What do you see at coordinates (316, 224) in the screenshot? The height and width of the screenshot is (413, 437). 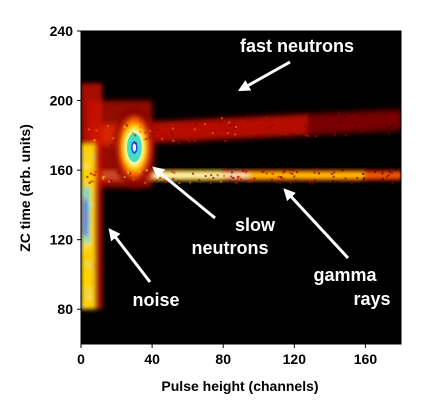 I see `arrow-gamma-rays` at bounding box center [316, 224].